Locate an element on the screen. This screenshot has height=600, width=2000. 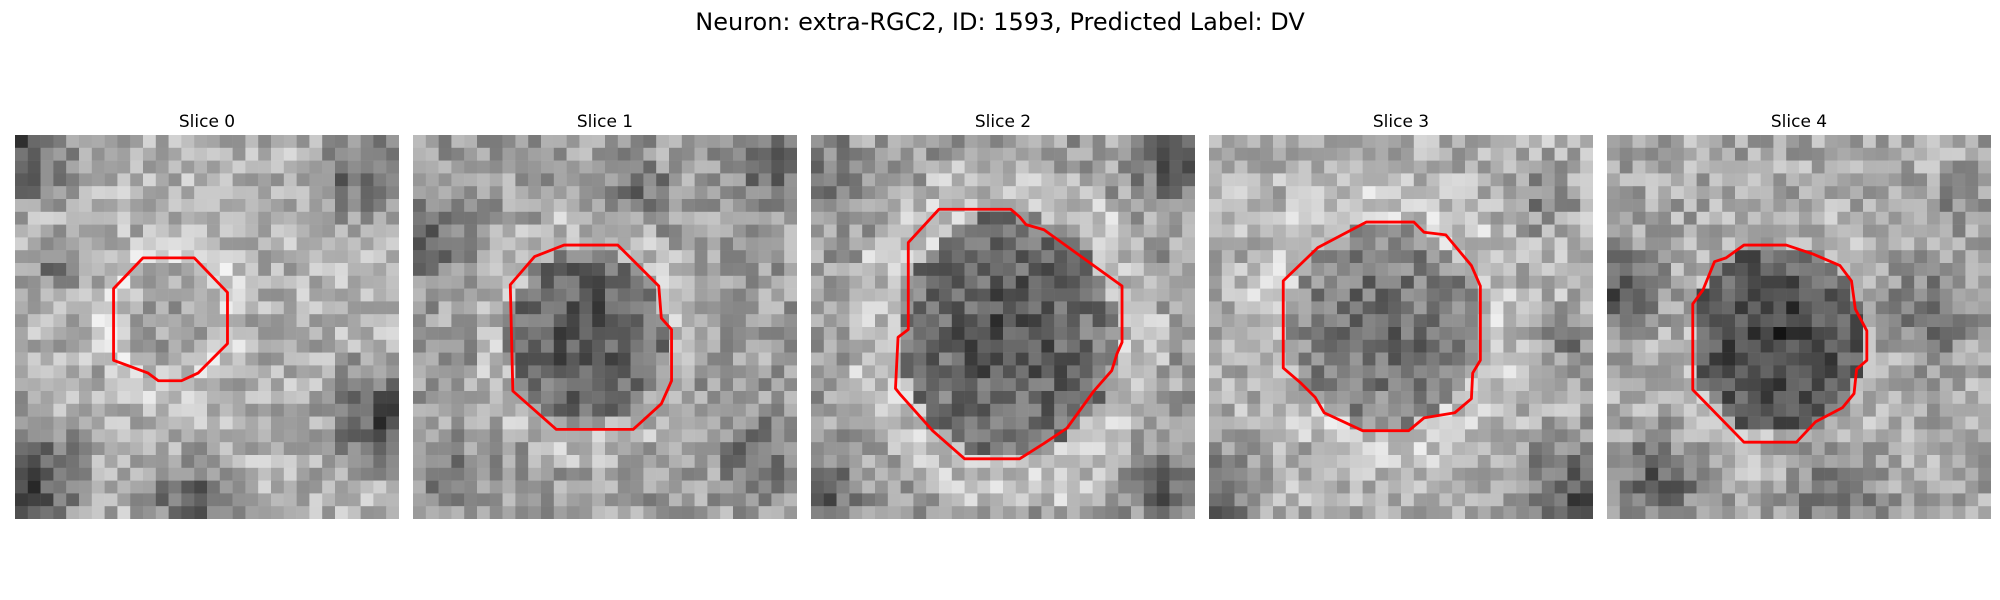
cell-contour-outline is located at coordinates (1381, 326).